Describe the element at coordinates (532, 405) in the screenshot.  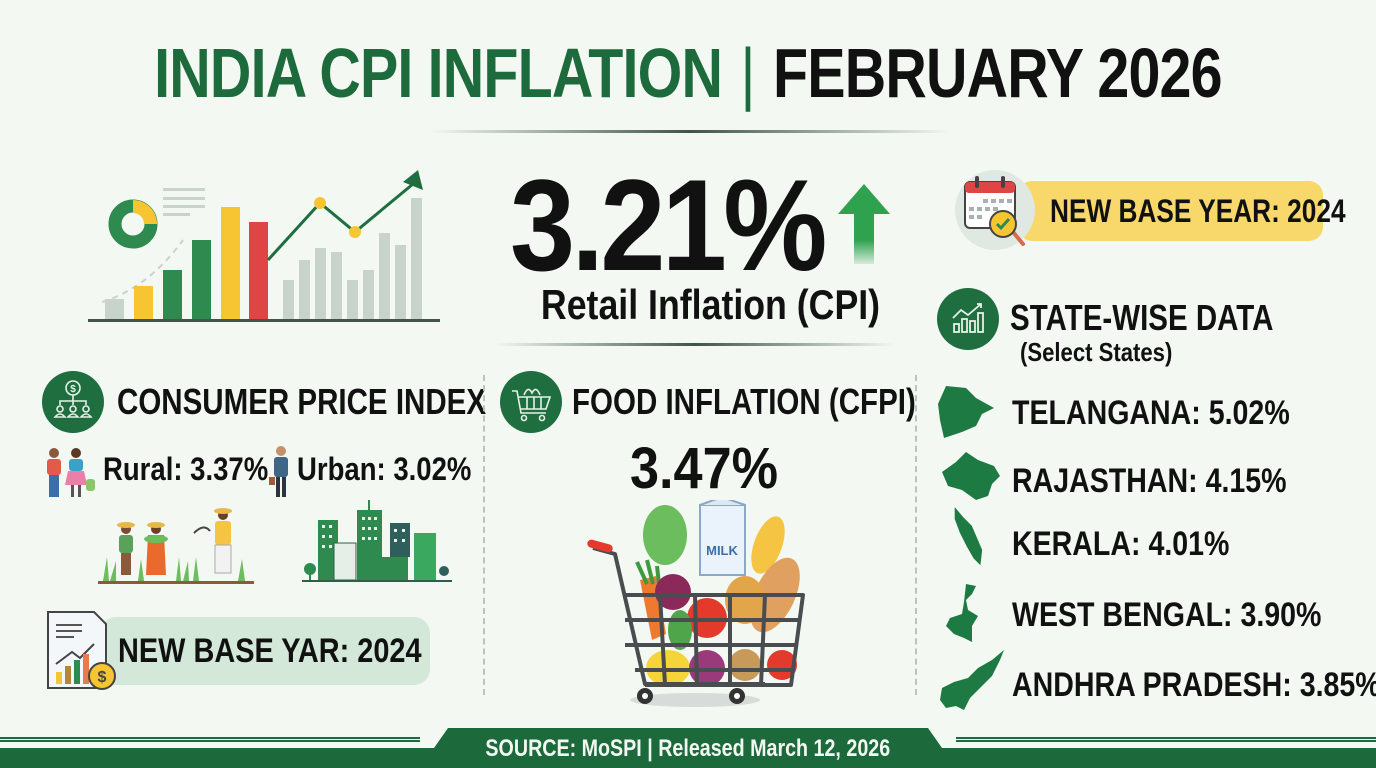
I see `shopping-cart-icon` at that location.